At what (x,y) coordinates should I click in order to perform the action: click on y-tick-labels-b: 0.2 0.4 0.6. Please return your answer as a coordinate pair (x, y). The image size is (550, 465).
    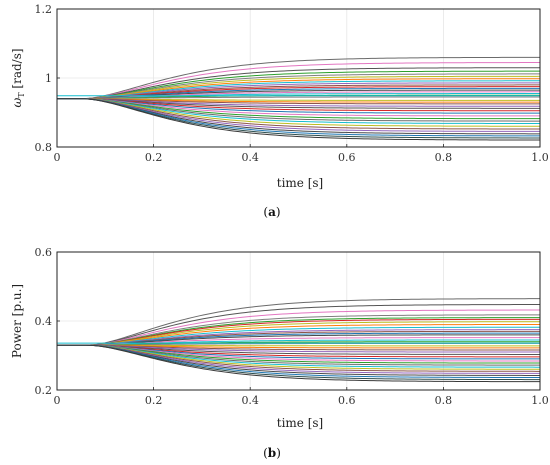
    Looking at the image, I should click on (47, 321).